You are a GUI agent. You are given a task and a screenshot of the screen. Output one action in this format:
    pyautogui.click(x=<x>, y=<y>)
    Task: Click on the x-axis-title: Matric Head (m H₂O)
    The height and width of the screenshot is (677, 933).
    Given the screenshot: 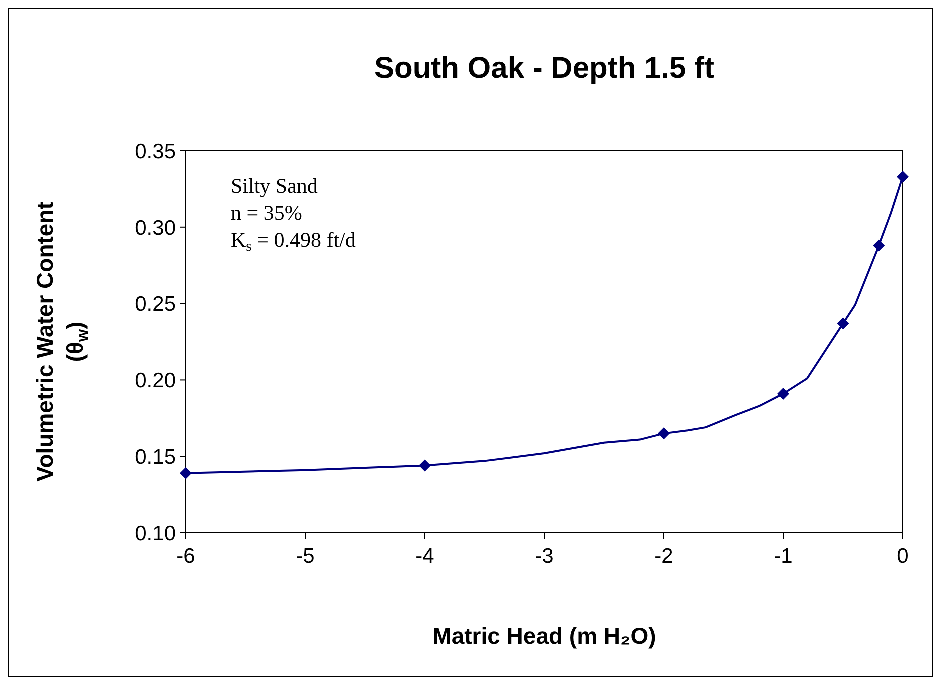 What is the action you would take?
    pyautogui.click(x=544, y=636)
    